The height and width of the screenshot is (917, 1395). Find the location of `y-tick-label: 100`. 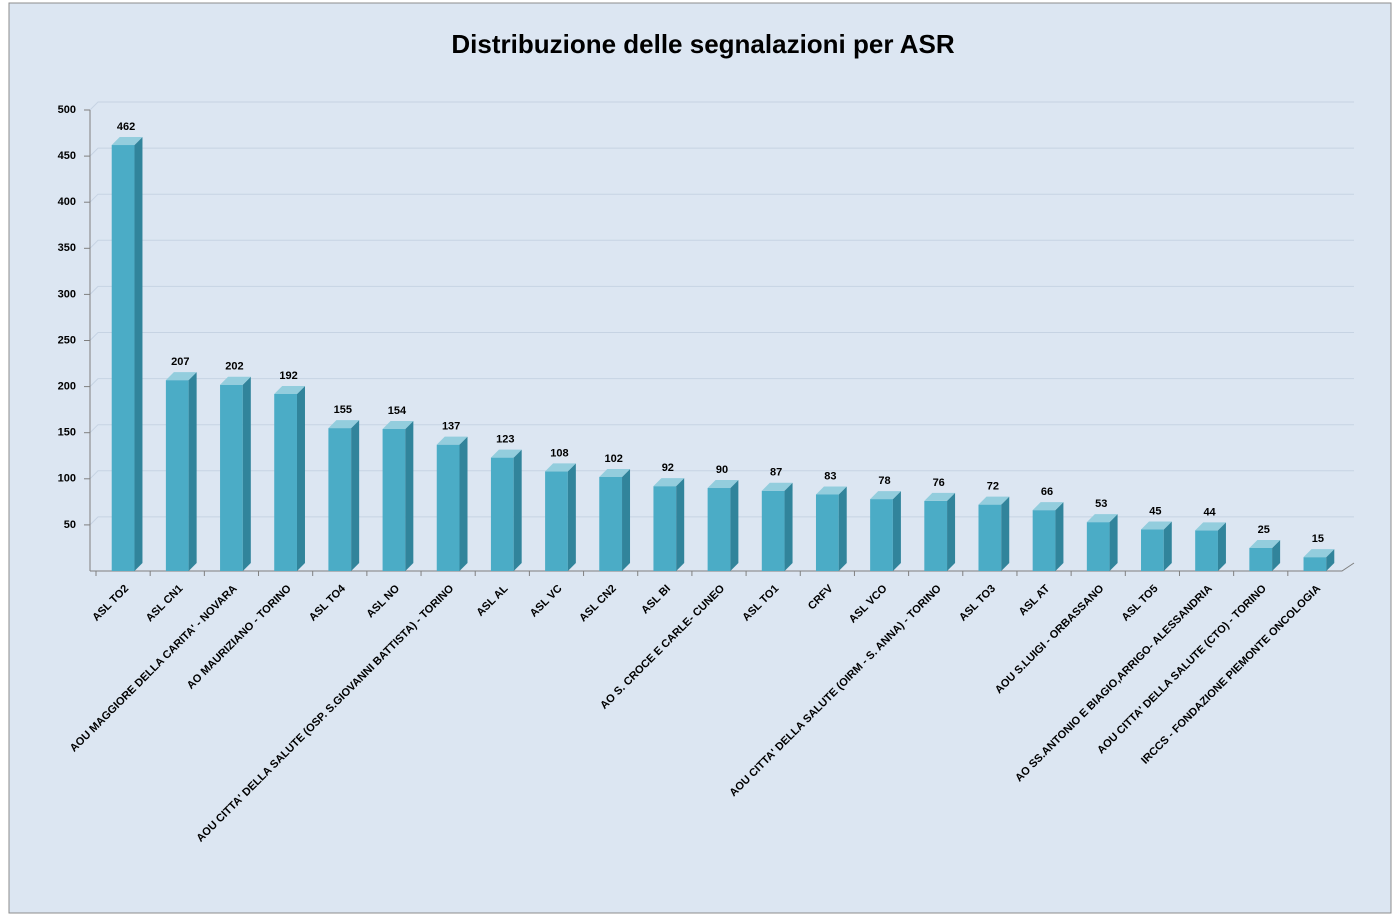

y-tick-label: 100 is located at coordinates (67, 479).